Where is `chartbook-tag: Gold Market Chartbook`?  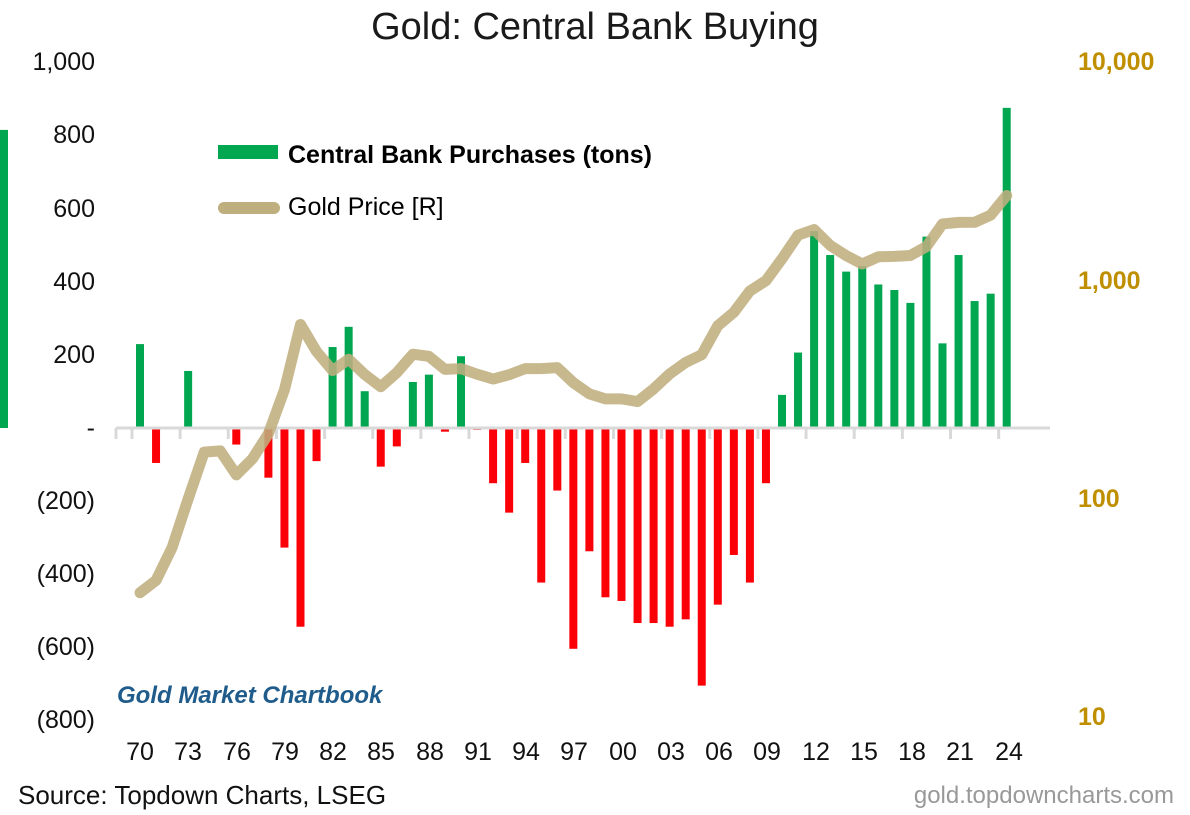 chartbook-tag: Gold Market Chartbook is located at coordinates (250, 695).